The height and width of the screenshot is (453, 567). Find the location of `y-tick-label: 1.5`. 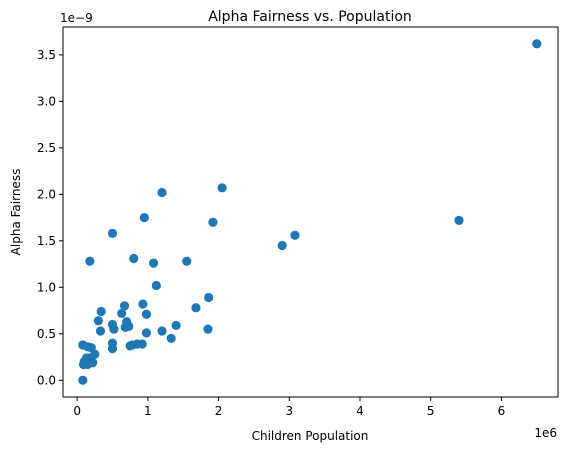

y-tick-label: 1.5 is located at coordinates (46, 241).